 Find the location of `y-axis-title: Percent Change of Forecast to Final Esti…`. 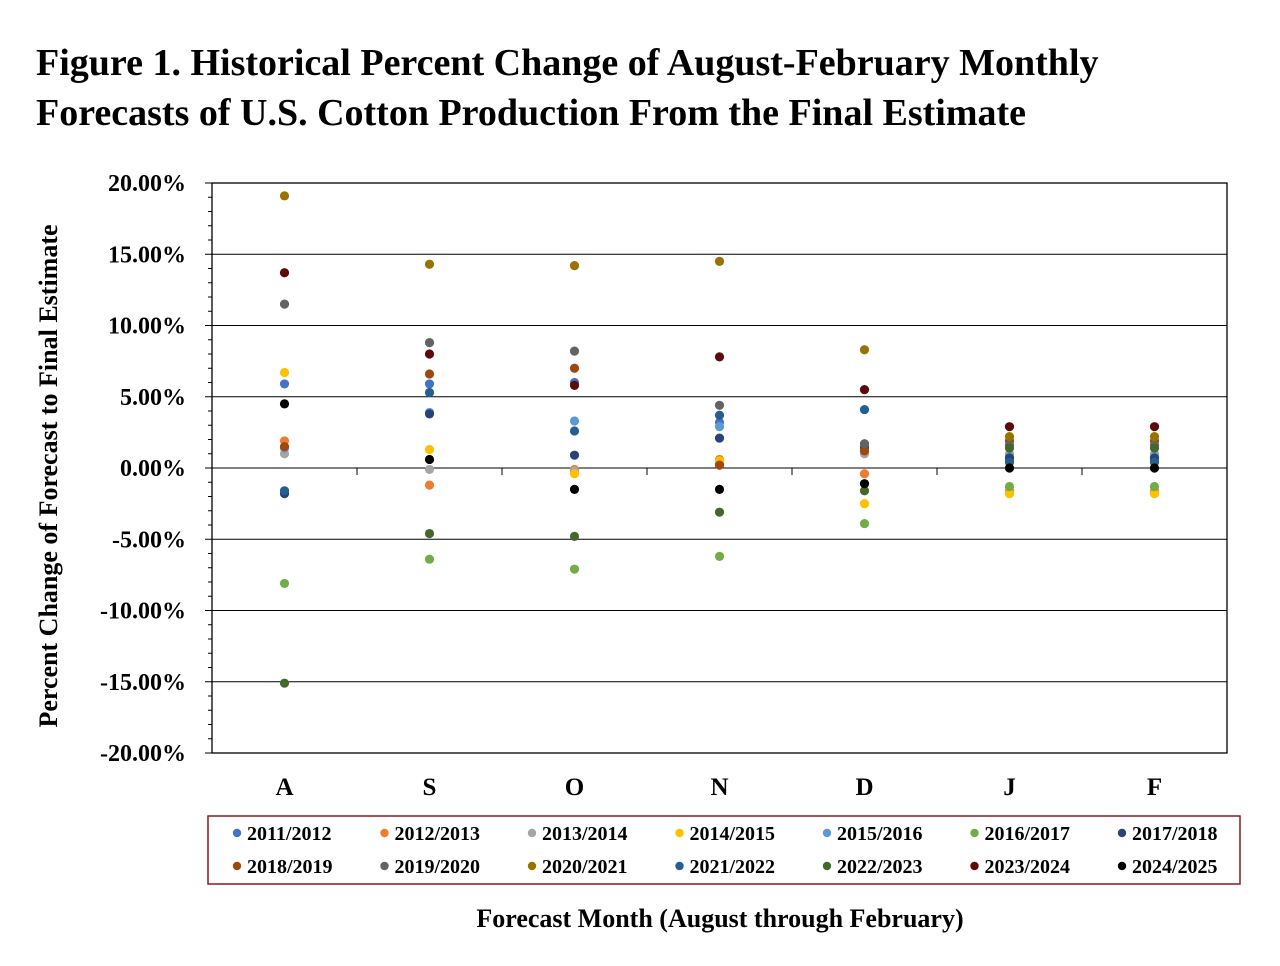

y-axis-title: Percent Change of Forecast to Final Esti… is located at coordinates (48, 475).